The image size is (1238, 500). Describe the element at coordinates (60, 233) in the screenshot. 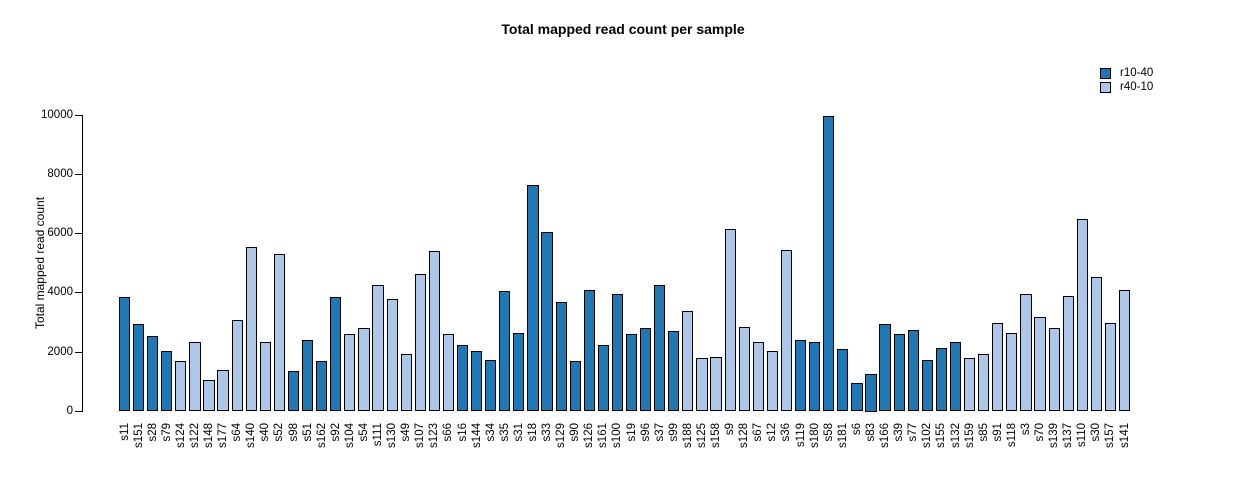

I see `y-tick-label-6000: 6000` at that location.